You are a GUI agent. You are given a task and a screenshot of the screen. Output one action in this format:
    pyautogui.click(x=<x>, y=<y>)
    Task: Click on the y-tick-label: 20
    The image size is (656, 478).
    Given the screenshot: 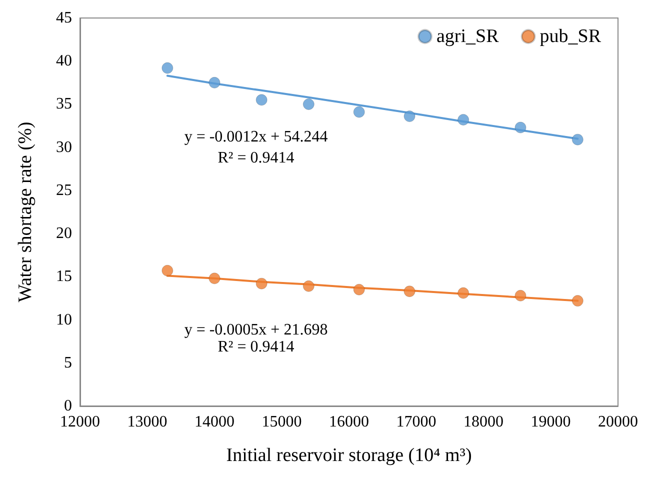 What is the action you would take?
    pyautogui.click(x=64, y=233)
    